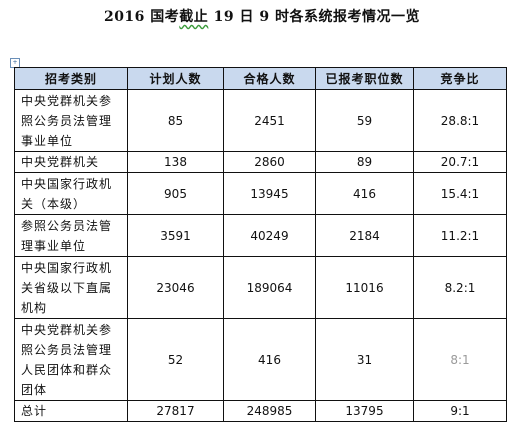 The width and height of the screenshot is (524, 425). Describe the element at coordinates (175, 359) in the screenshot. I see `row-planned: 52` at that location.